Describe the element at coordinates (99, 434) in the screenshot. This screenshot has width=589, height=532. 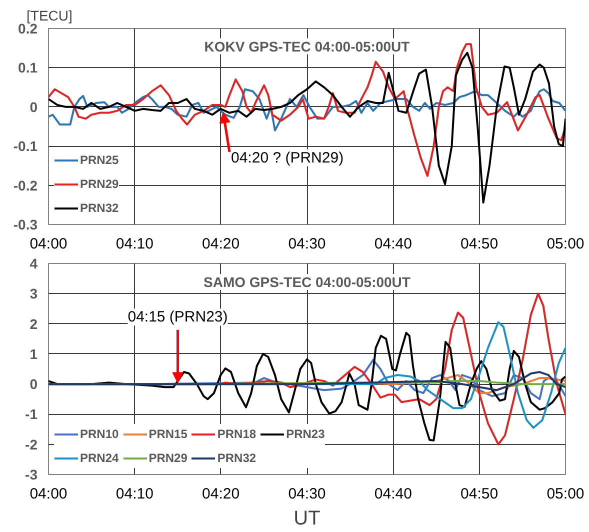
I see `legend-label: PRN10` at that location.